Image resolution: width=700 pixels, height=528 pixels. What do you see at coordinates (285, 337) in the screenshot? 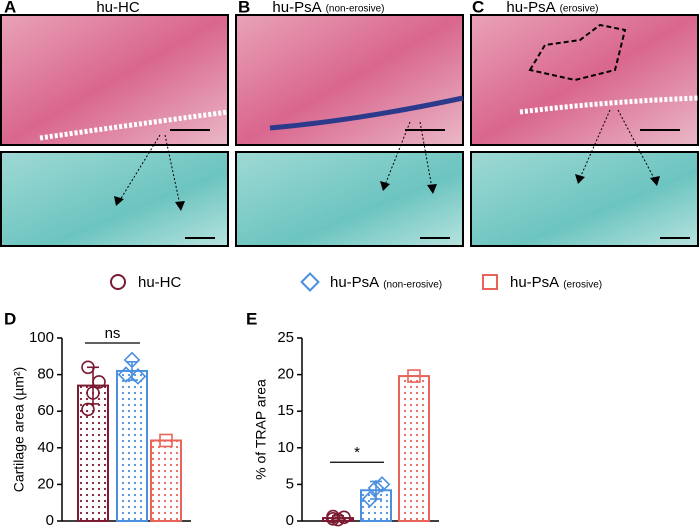
I see `y-tick-label: 25` at bounding box center [285, 337].